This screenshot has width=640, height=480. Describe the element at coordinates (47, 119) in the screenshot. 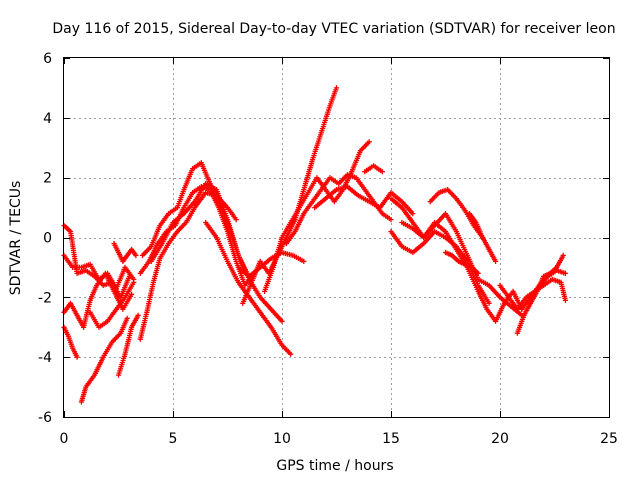

I see `y-tick-label: 4` at that location.